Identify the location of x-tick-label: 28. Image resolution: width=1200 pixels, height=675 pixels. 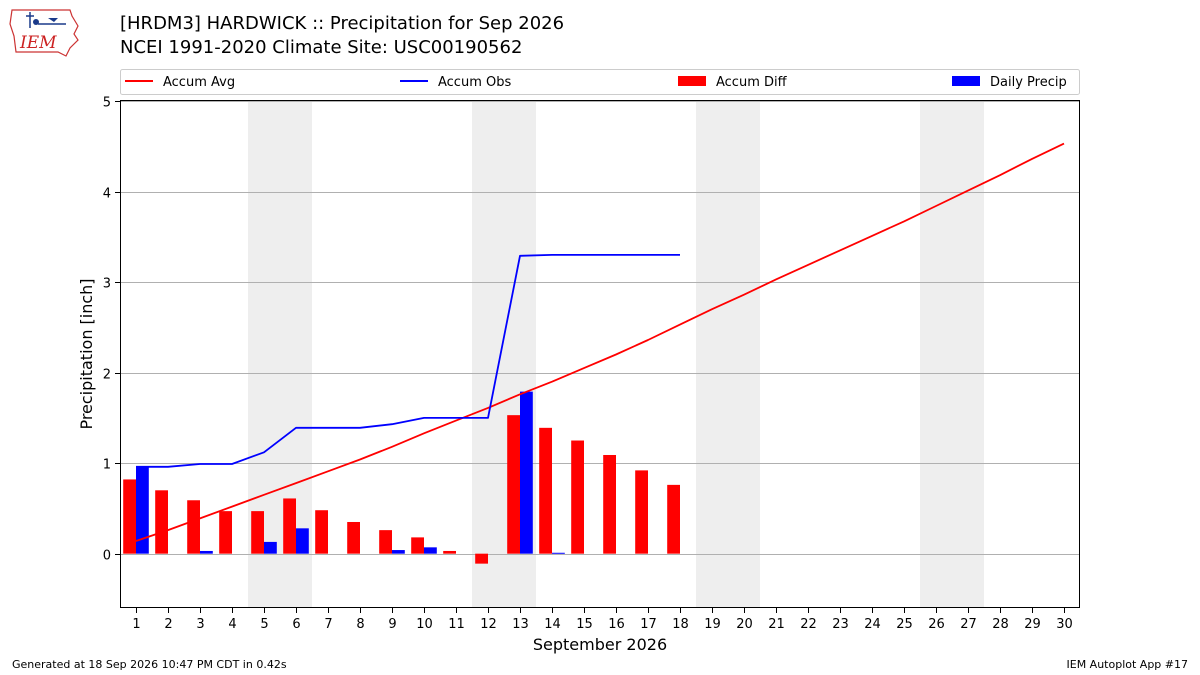
(1000, 624).